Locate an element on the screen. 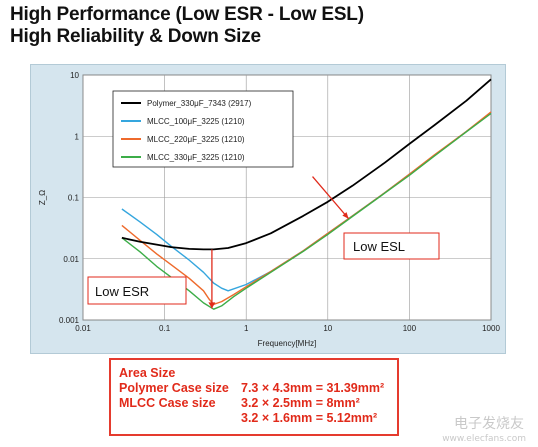 The image size is (538, 447). x-tick-label: 1000 is located at coordinates (491, 328).